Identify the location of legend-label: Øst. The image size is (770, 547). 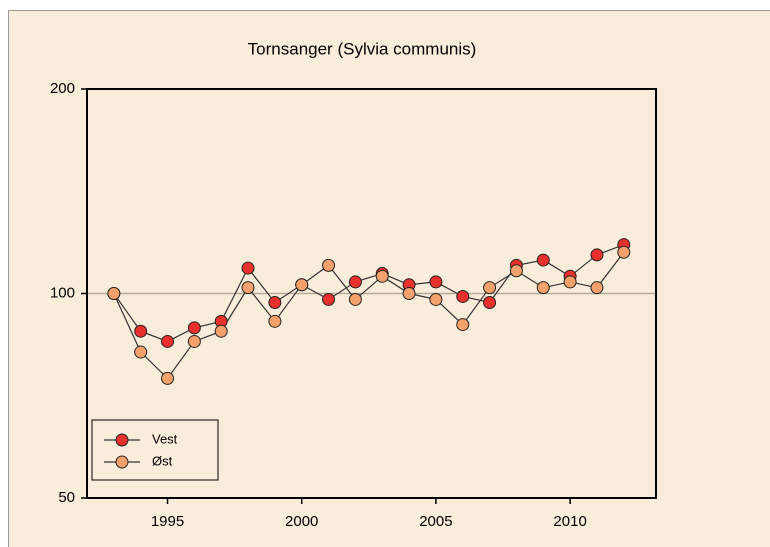
(162, 460).